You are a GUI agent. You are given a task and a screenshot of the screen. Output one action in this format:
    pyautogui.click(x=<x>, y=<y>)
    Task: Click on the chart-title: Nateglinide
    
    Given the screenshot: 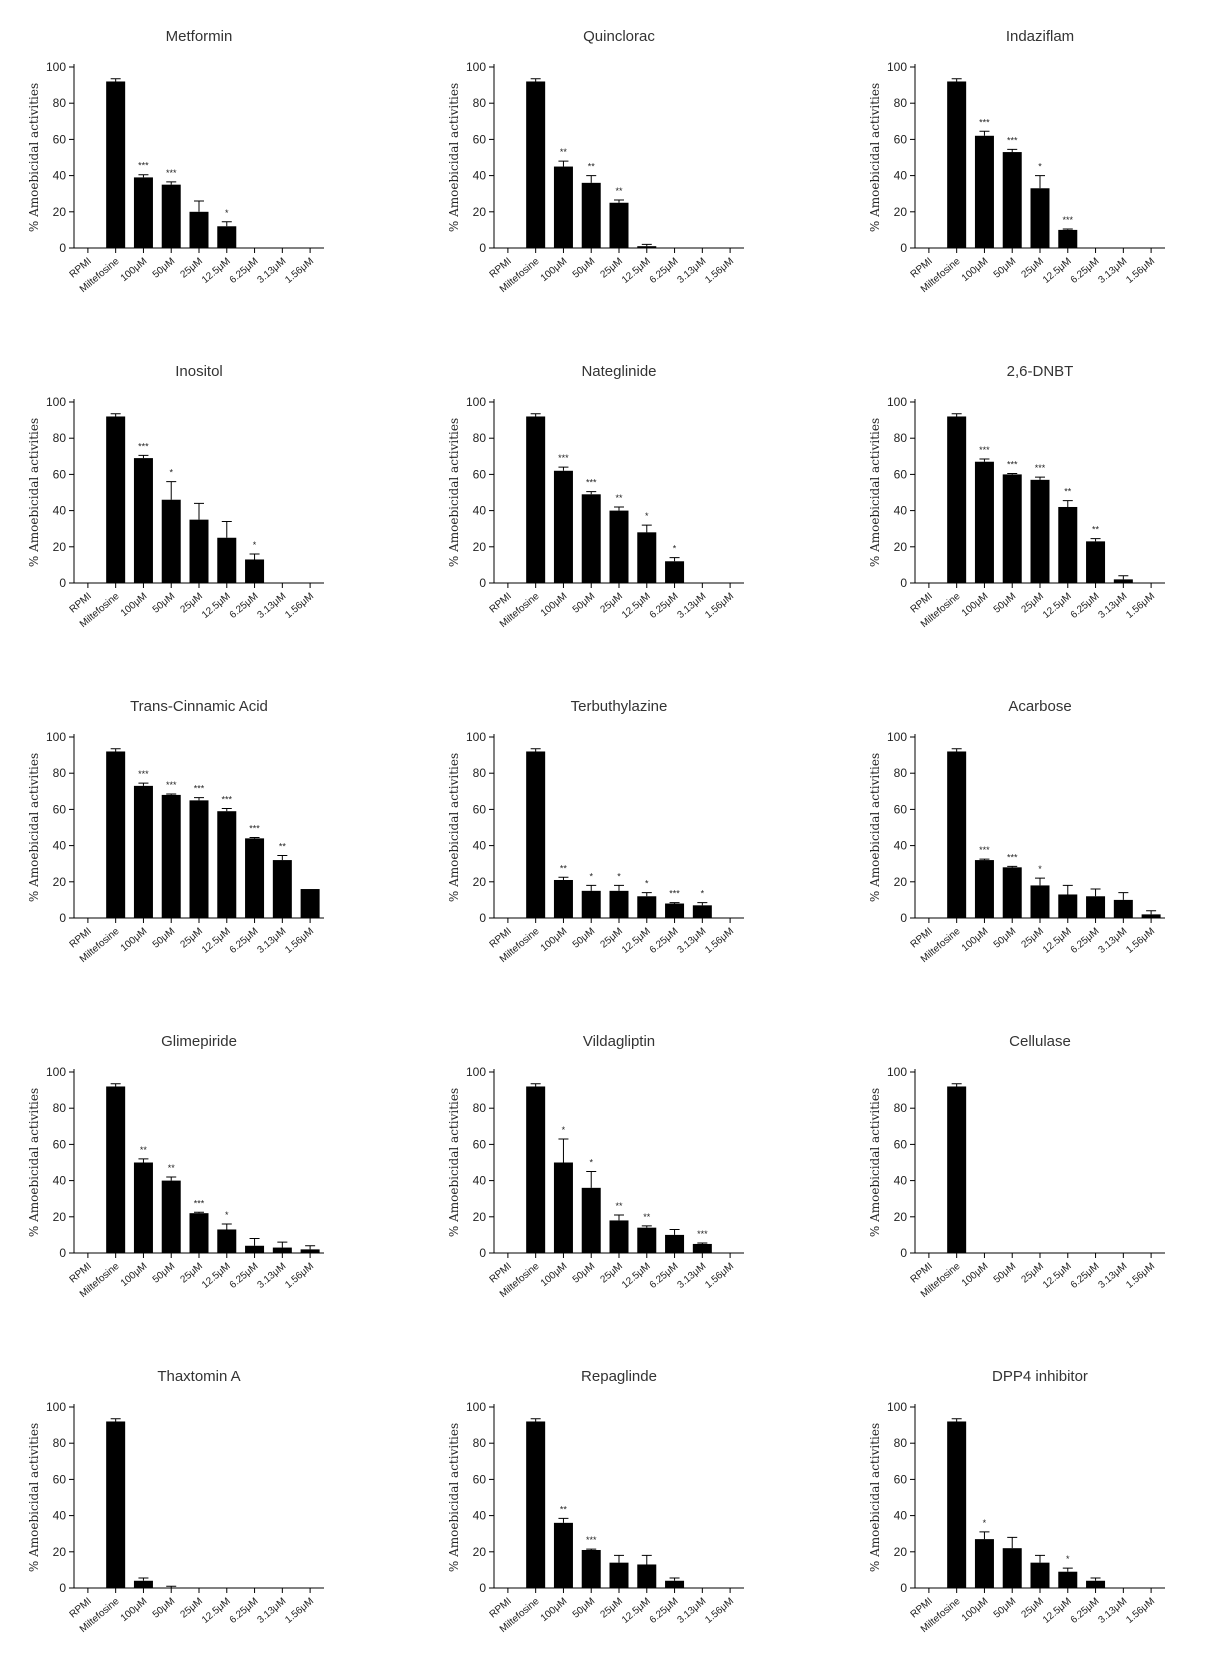 What is the action you would take?
    pyautogui.click(x=618, y=371)
    